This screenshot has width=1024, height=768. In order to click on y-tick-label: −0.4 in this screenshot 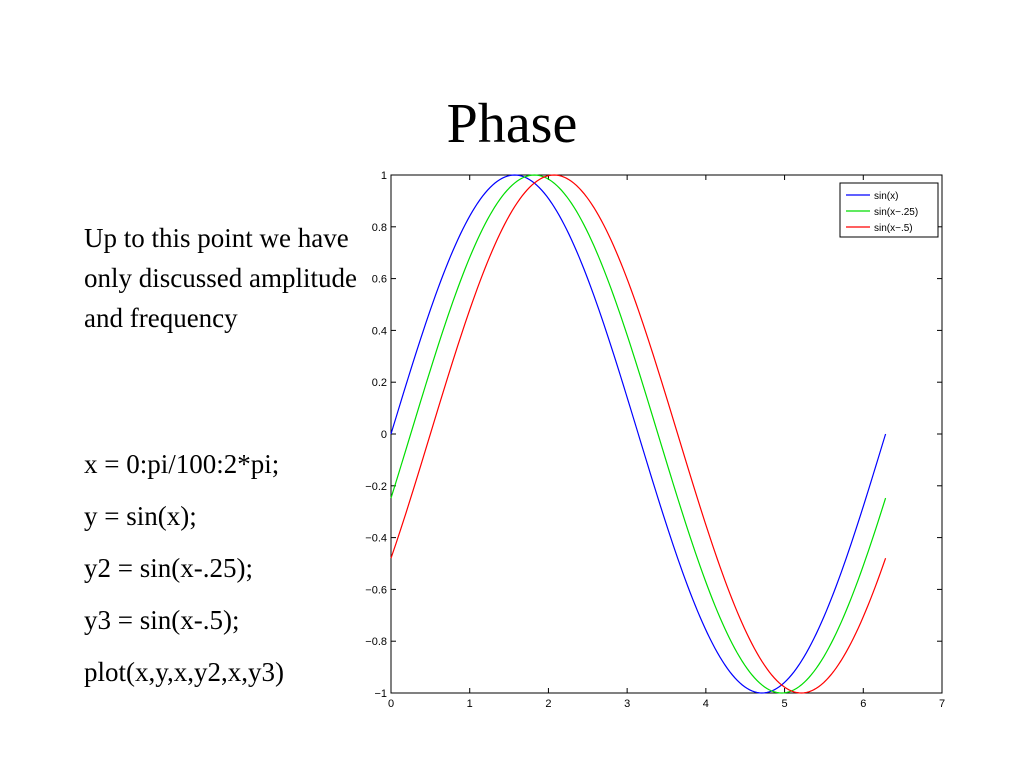, I will do `click(376, 539)`.